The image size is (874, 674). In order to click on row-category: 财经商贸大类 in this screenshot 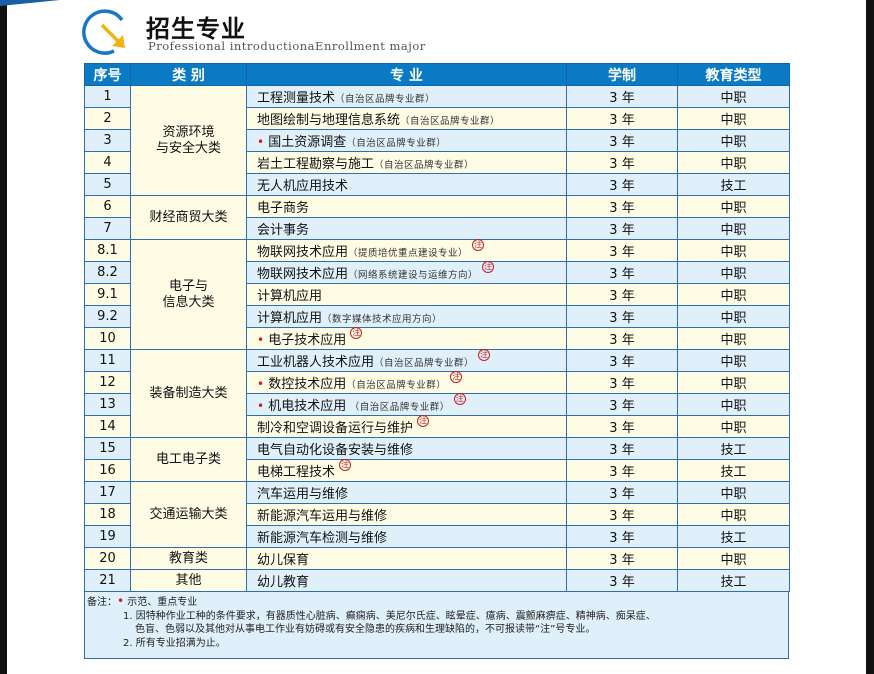, I will do `click(188, 217)`.